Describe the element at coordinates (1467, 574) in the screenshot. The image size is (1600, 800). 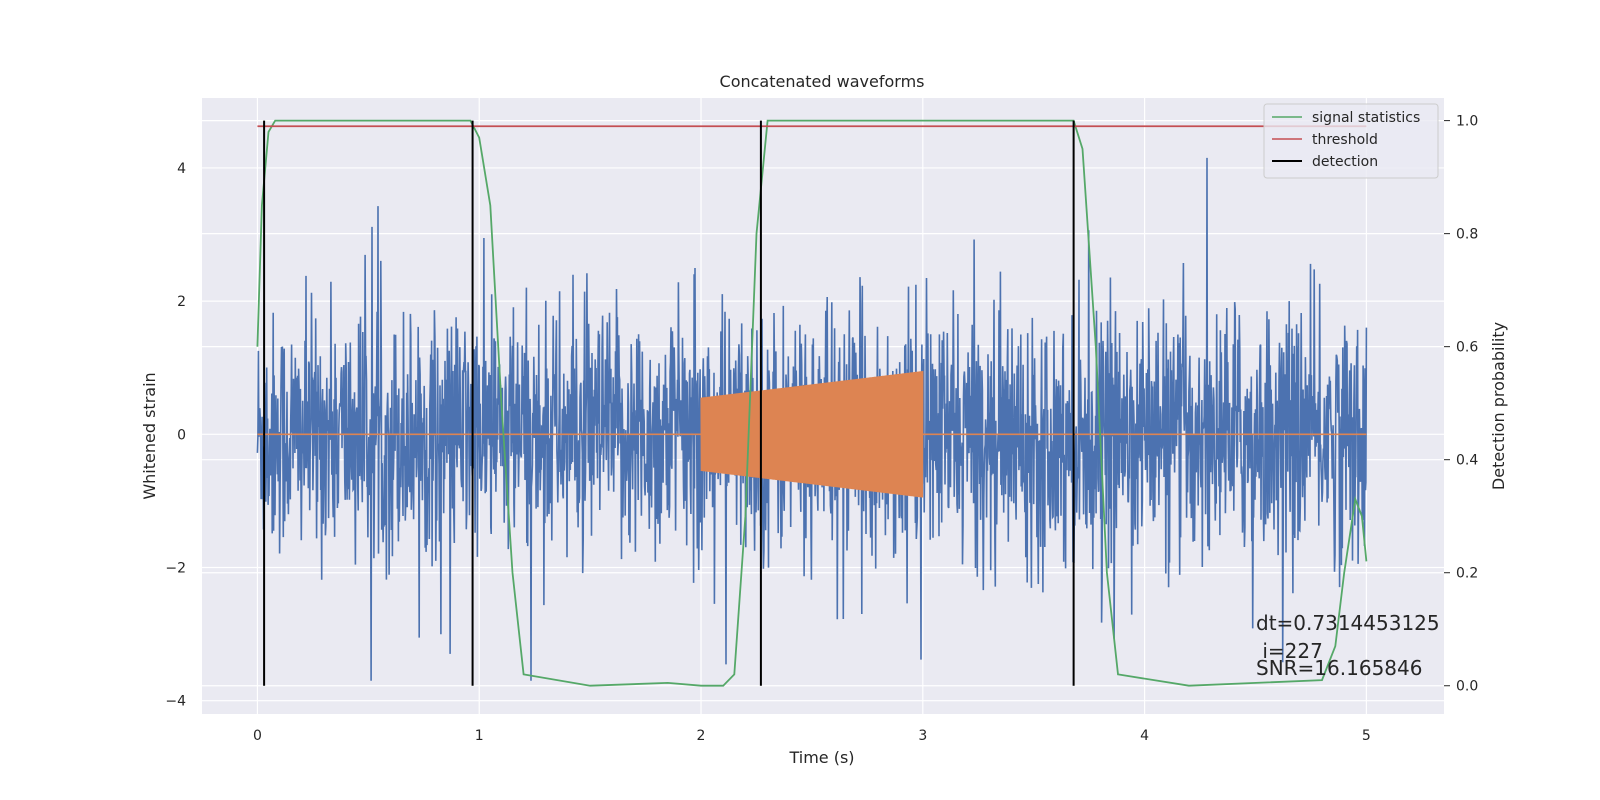
I see `y-right-tick-label-1: 0.2` at that location.